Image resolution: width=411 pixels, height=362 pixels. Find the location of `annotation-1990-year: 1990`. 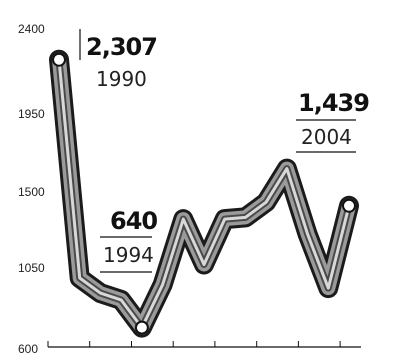

annotation-1990-year: 1990 is located at coordinates (121, 79).